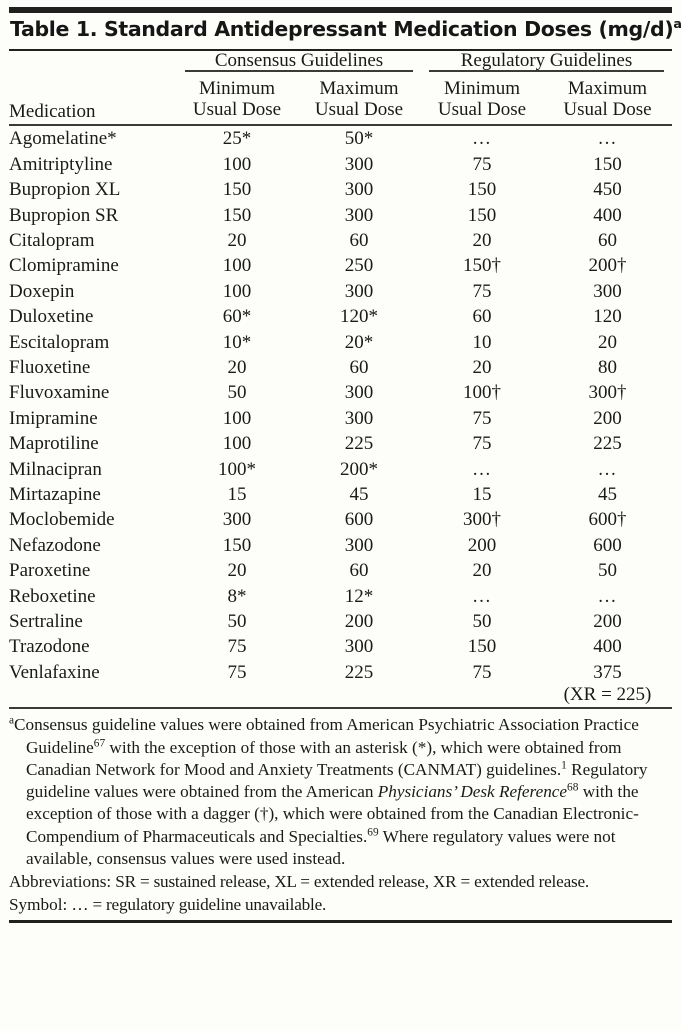 This screenshot has width=681, height=1031. I want to click on cell-consensus-max: 45, so click(359, 494).